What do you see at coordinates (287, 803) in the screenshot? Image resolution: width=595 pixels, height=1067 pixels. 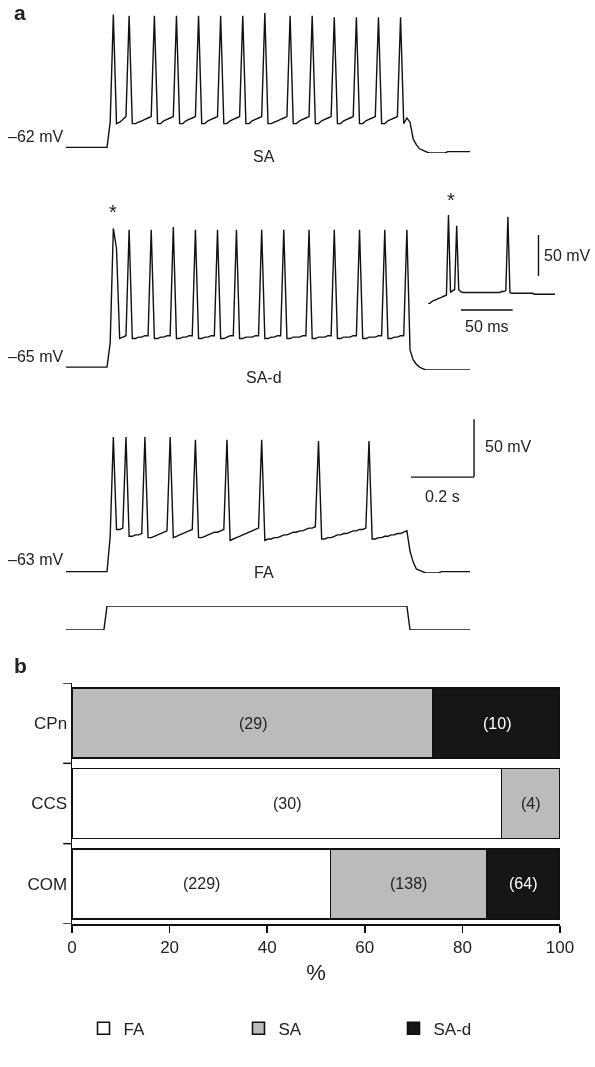 I see `annotation: (30)` at bounding box center [287, 803].